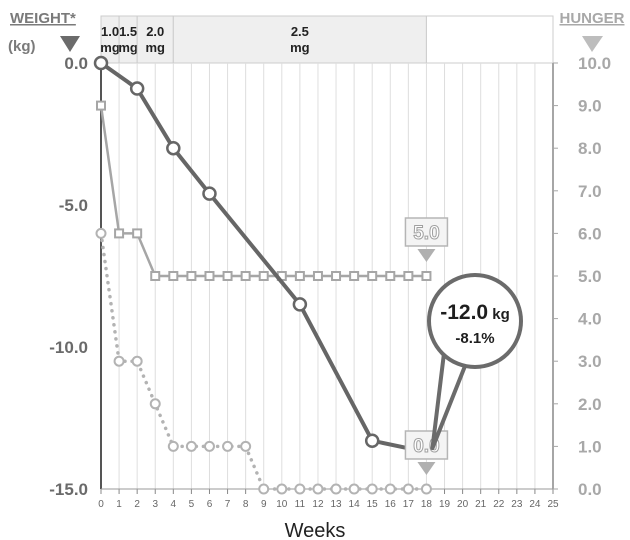 Image resolution: width=630 pixels, height=540 pixels. What do you see at coordinates (475, 312) in the screenshot?
I see `callout-weight-change: -12.0 kg` at bounding box center [475, 312].